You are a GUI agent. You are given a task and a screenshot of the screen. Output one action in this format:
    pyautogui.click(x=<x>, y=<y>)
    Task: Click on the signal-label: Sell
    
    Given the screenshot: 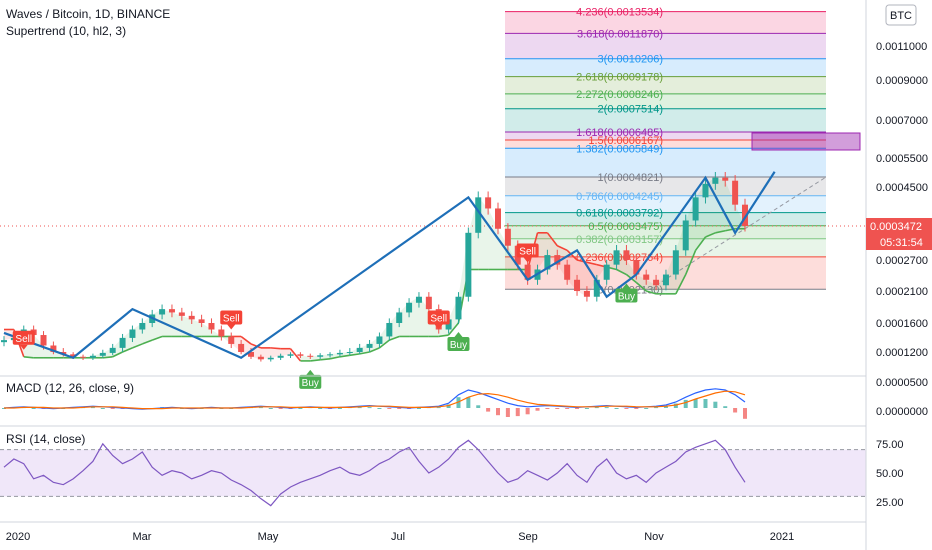 What is the action you would take?
    pyautogui.click(x=23, y=339)
    